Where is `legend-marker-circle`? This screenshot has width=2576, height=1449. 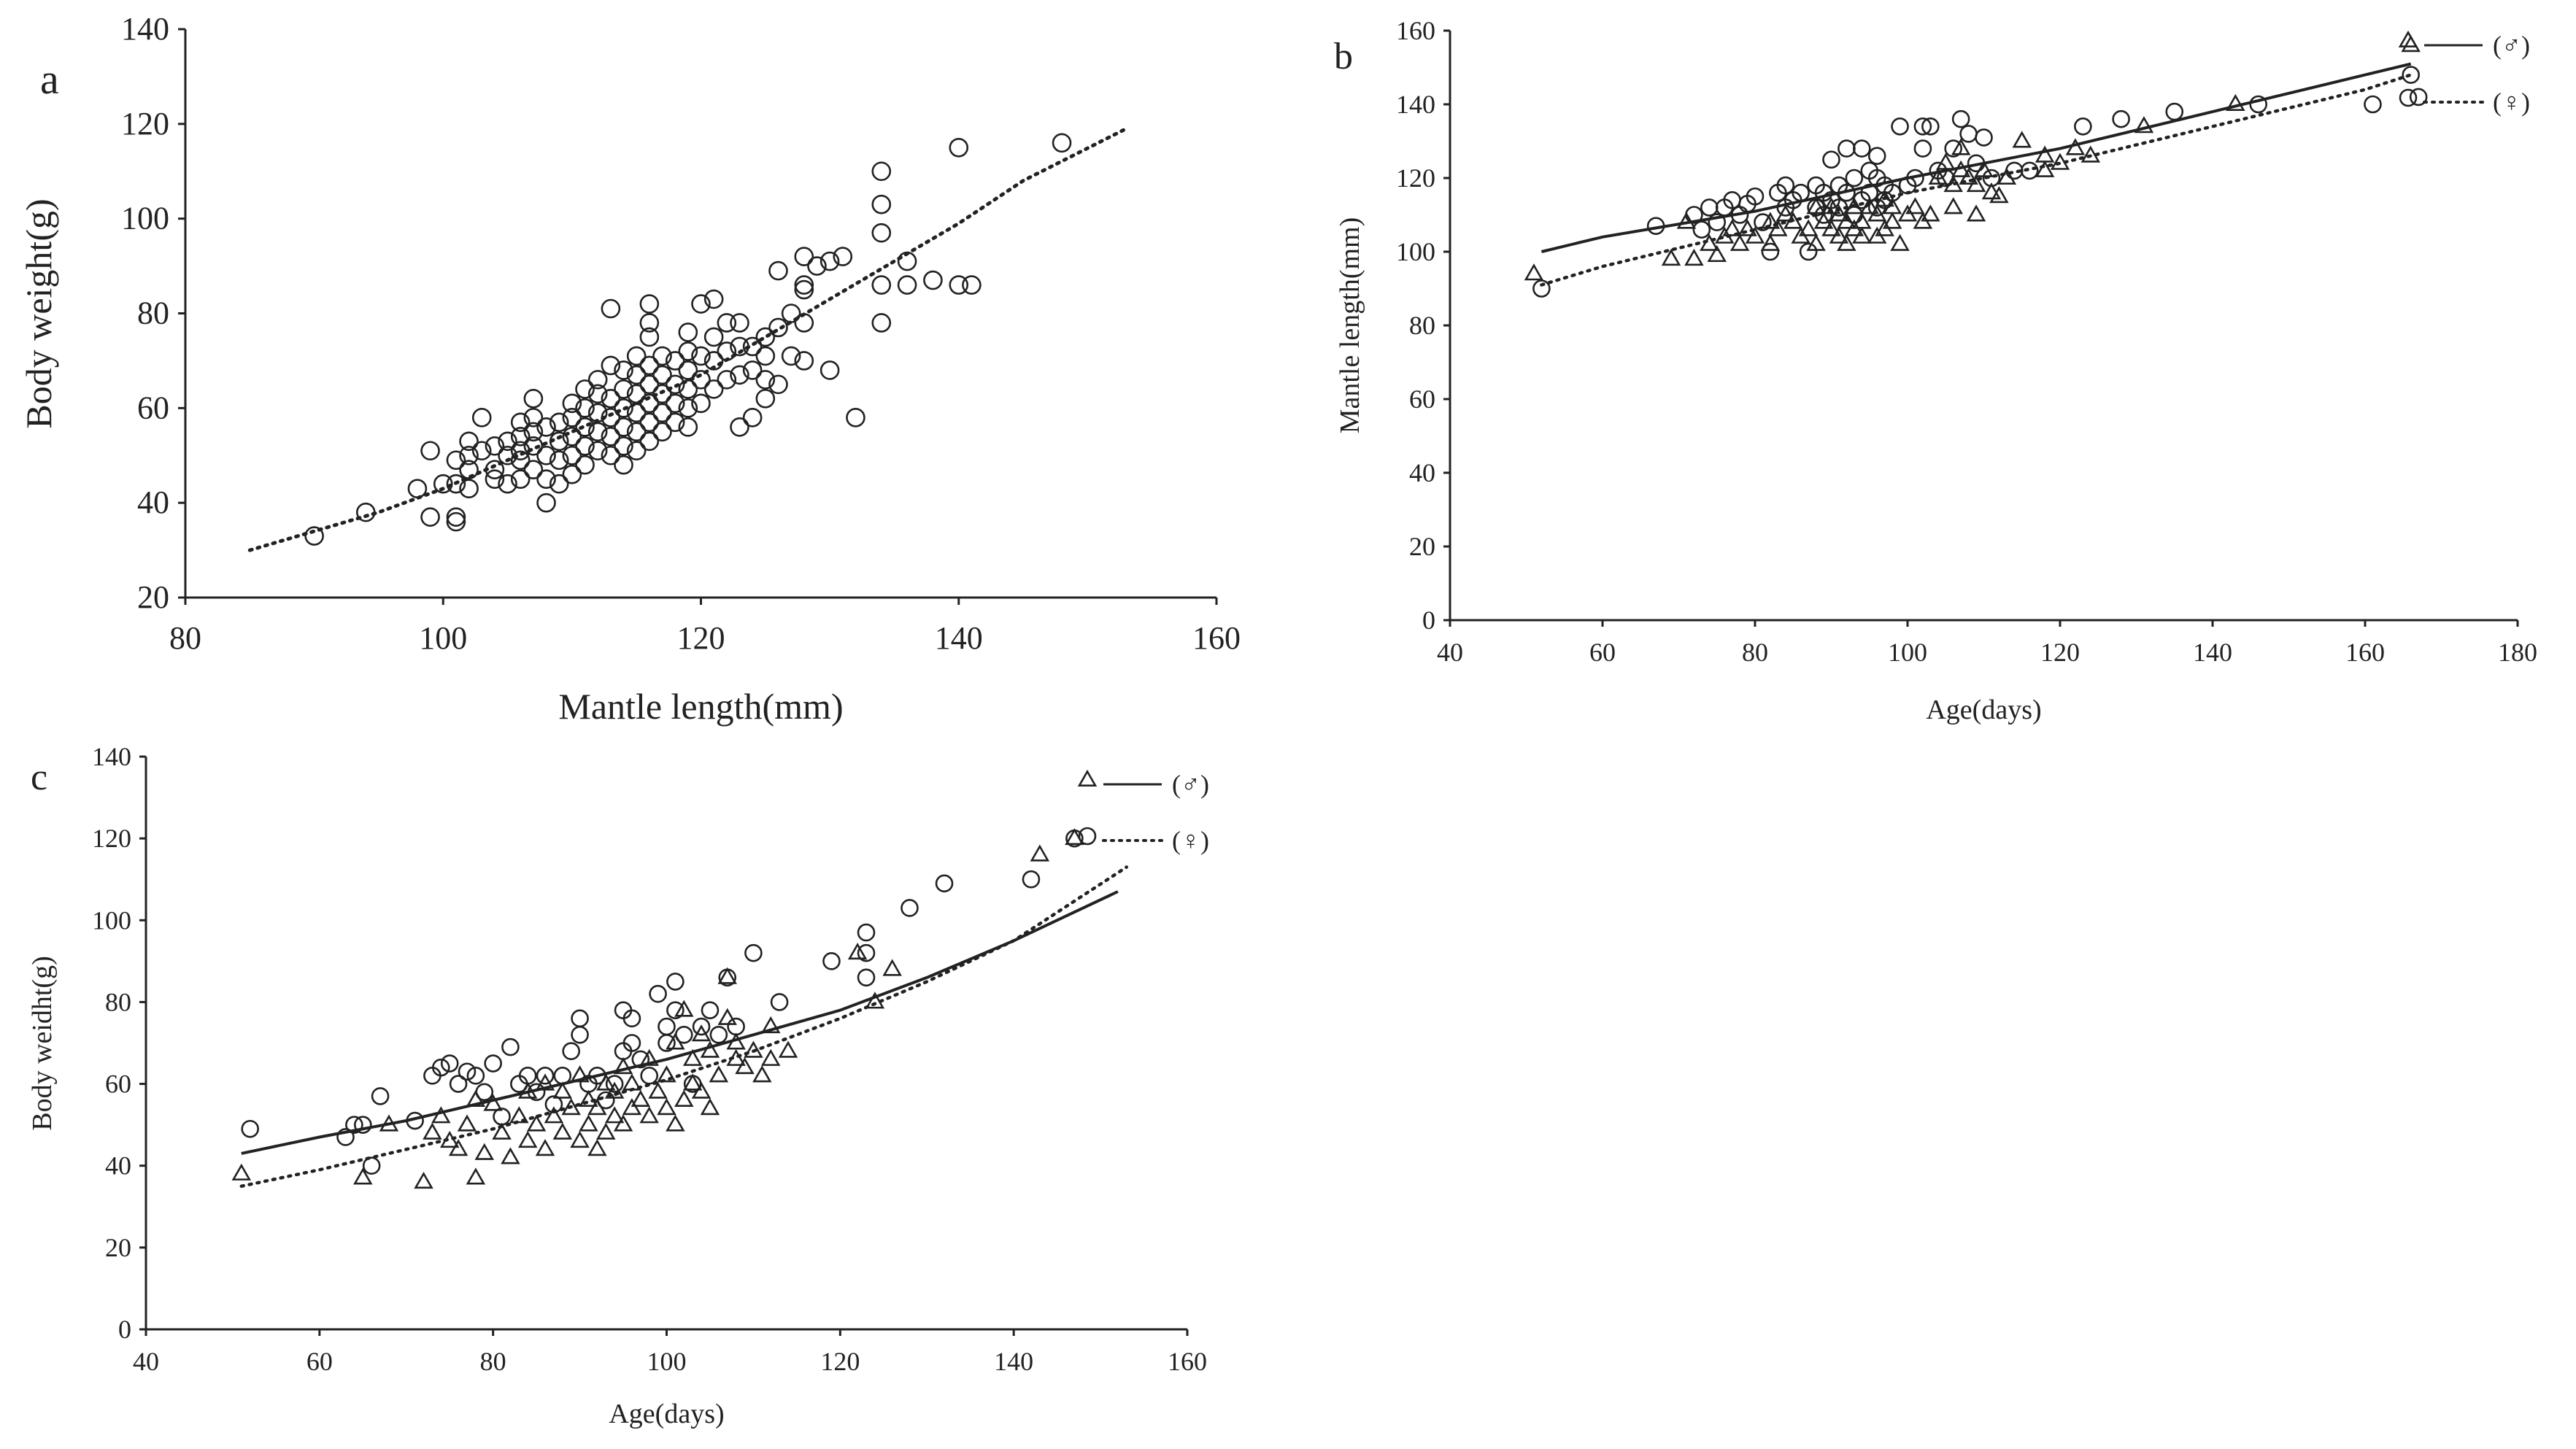
legend-marker-circle is located at coordinates (2408, 97).